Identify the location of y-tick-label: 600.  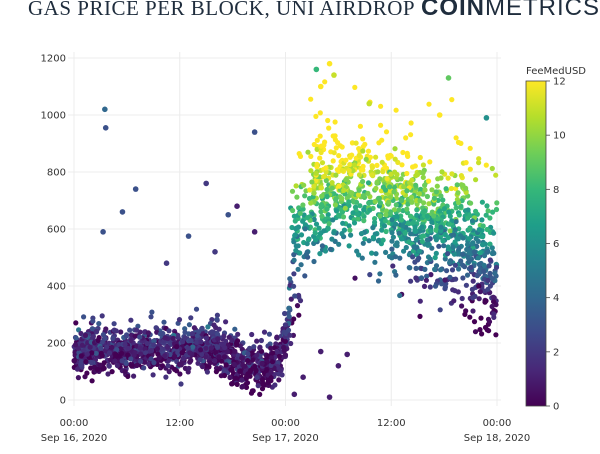
(56, 230).